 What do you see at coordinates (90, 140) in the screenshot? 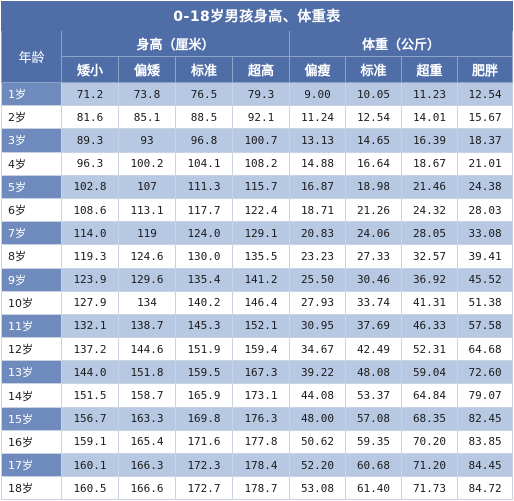
I see `value-cell: 89.3` at bounding box center [90, 140].